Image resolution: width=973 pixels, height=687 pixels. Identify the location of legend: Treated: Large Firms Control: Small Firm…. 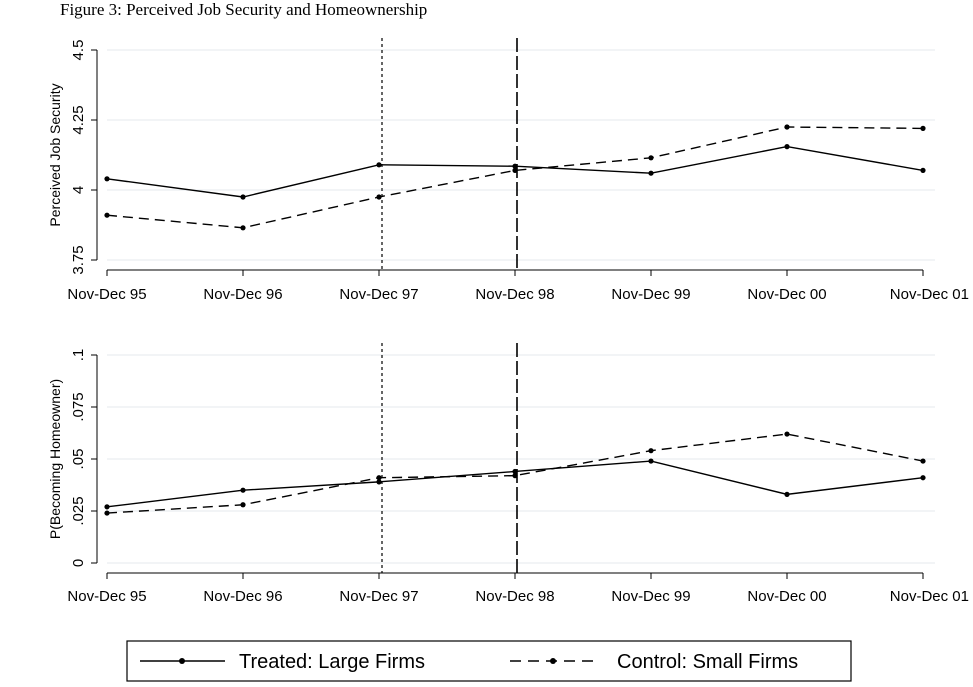
(469, 662).